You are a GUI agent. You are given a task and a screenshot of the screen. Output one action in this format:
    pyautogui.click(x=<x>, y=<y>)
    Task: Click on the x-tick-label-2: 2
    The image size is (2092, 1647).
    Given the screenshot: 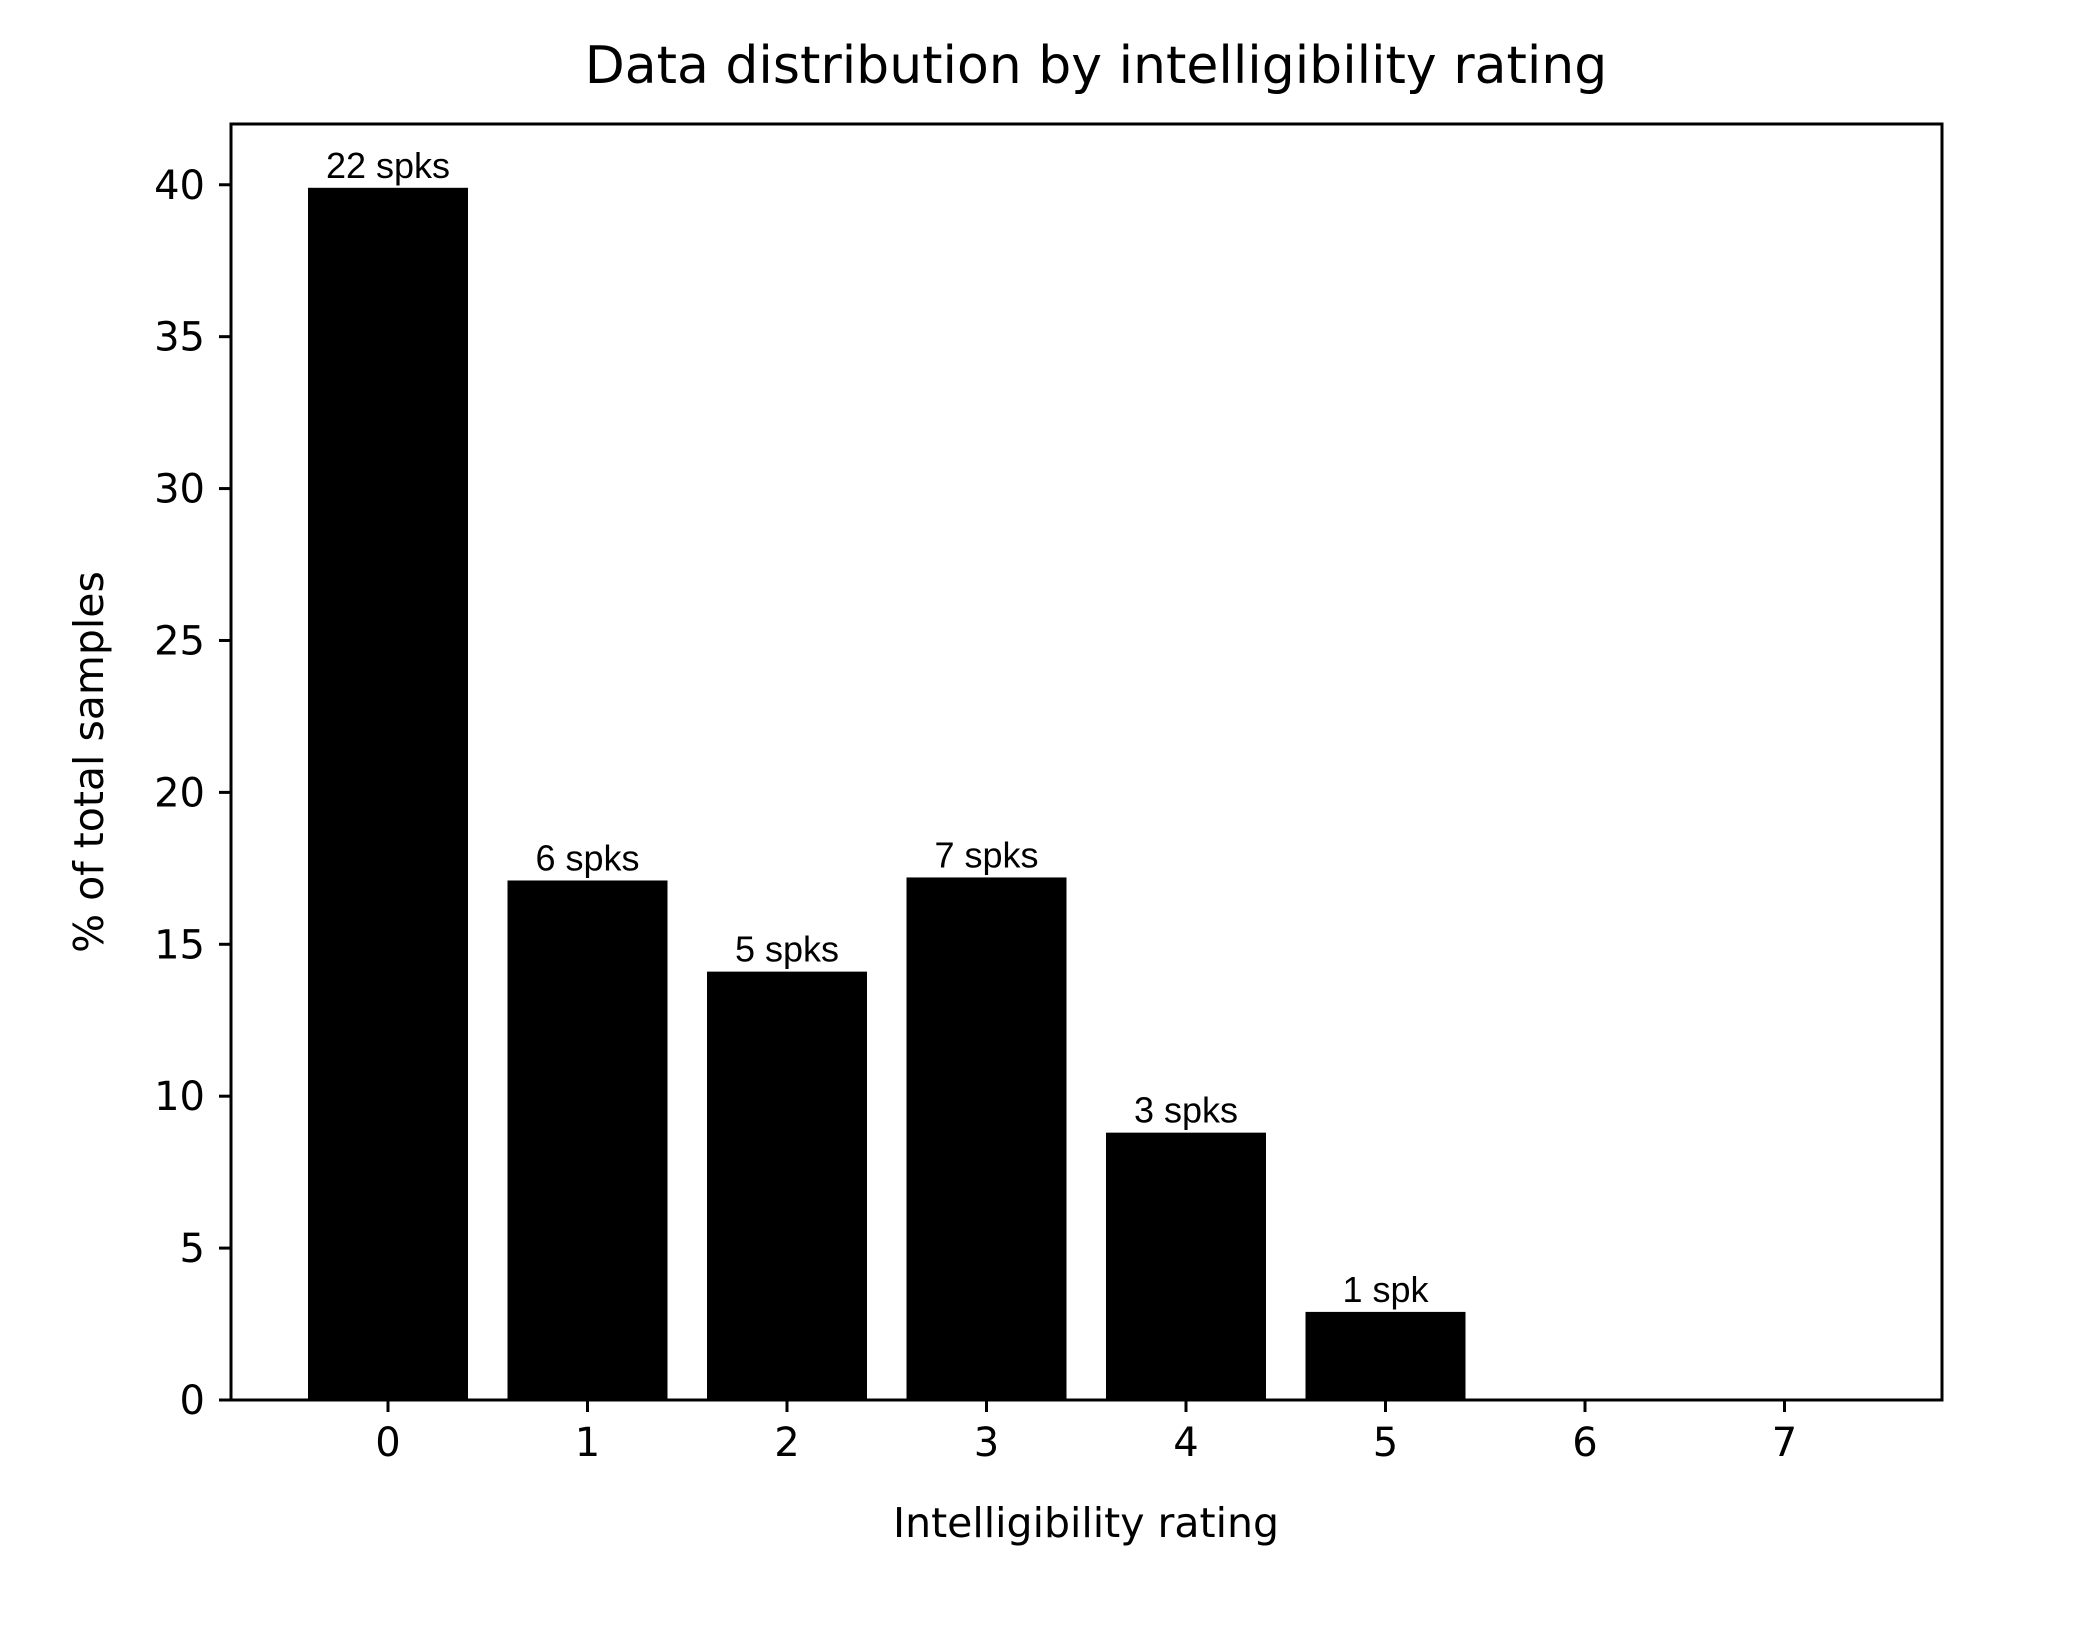 What is the action you would take?
    pyautogui.click(x=786, y=1443)
    